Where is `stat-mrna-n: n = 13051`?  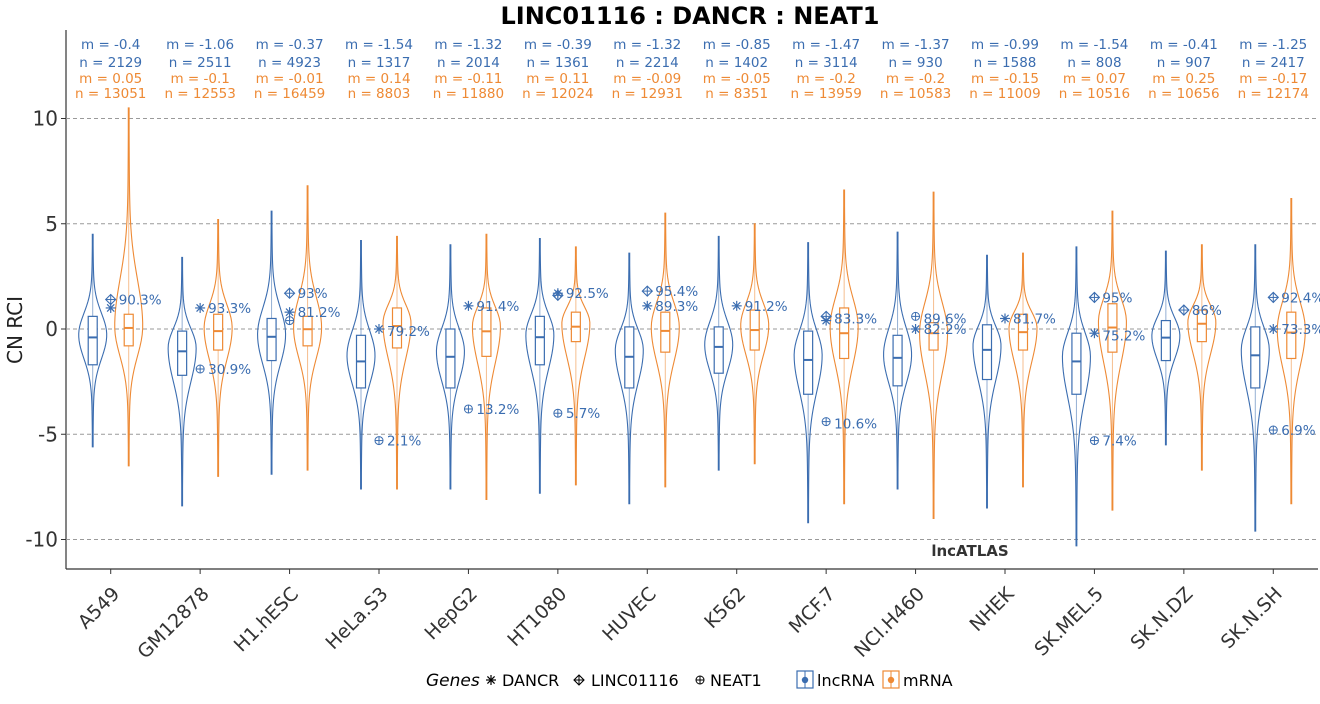
stat-mrna-n: n = 13051 is located at coordinates (110, 94).